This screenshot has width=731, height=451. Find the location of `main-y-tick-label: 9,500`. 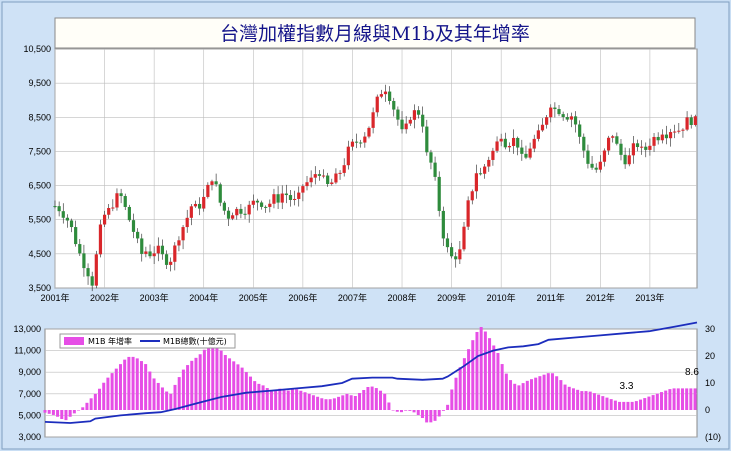

main-y-tick-label: 9,500 is located at coordinates (39, 83).